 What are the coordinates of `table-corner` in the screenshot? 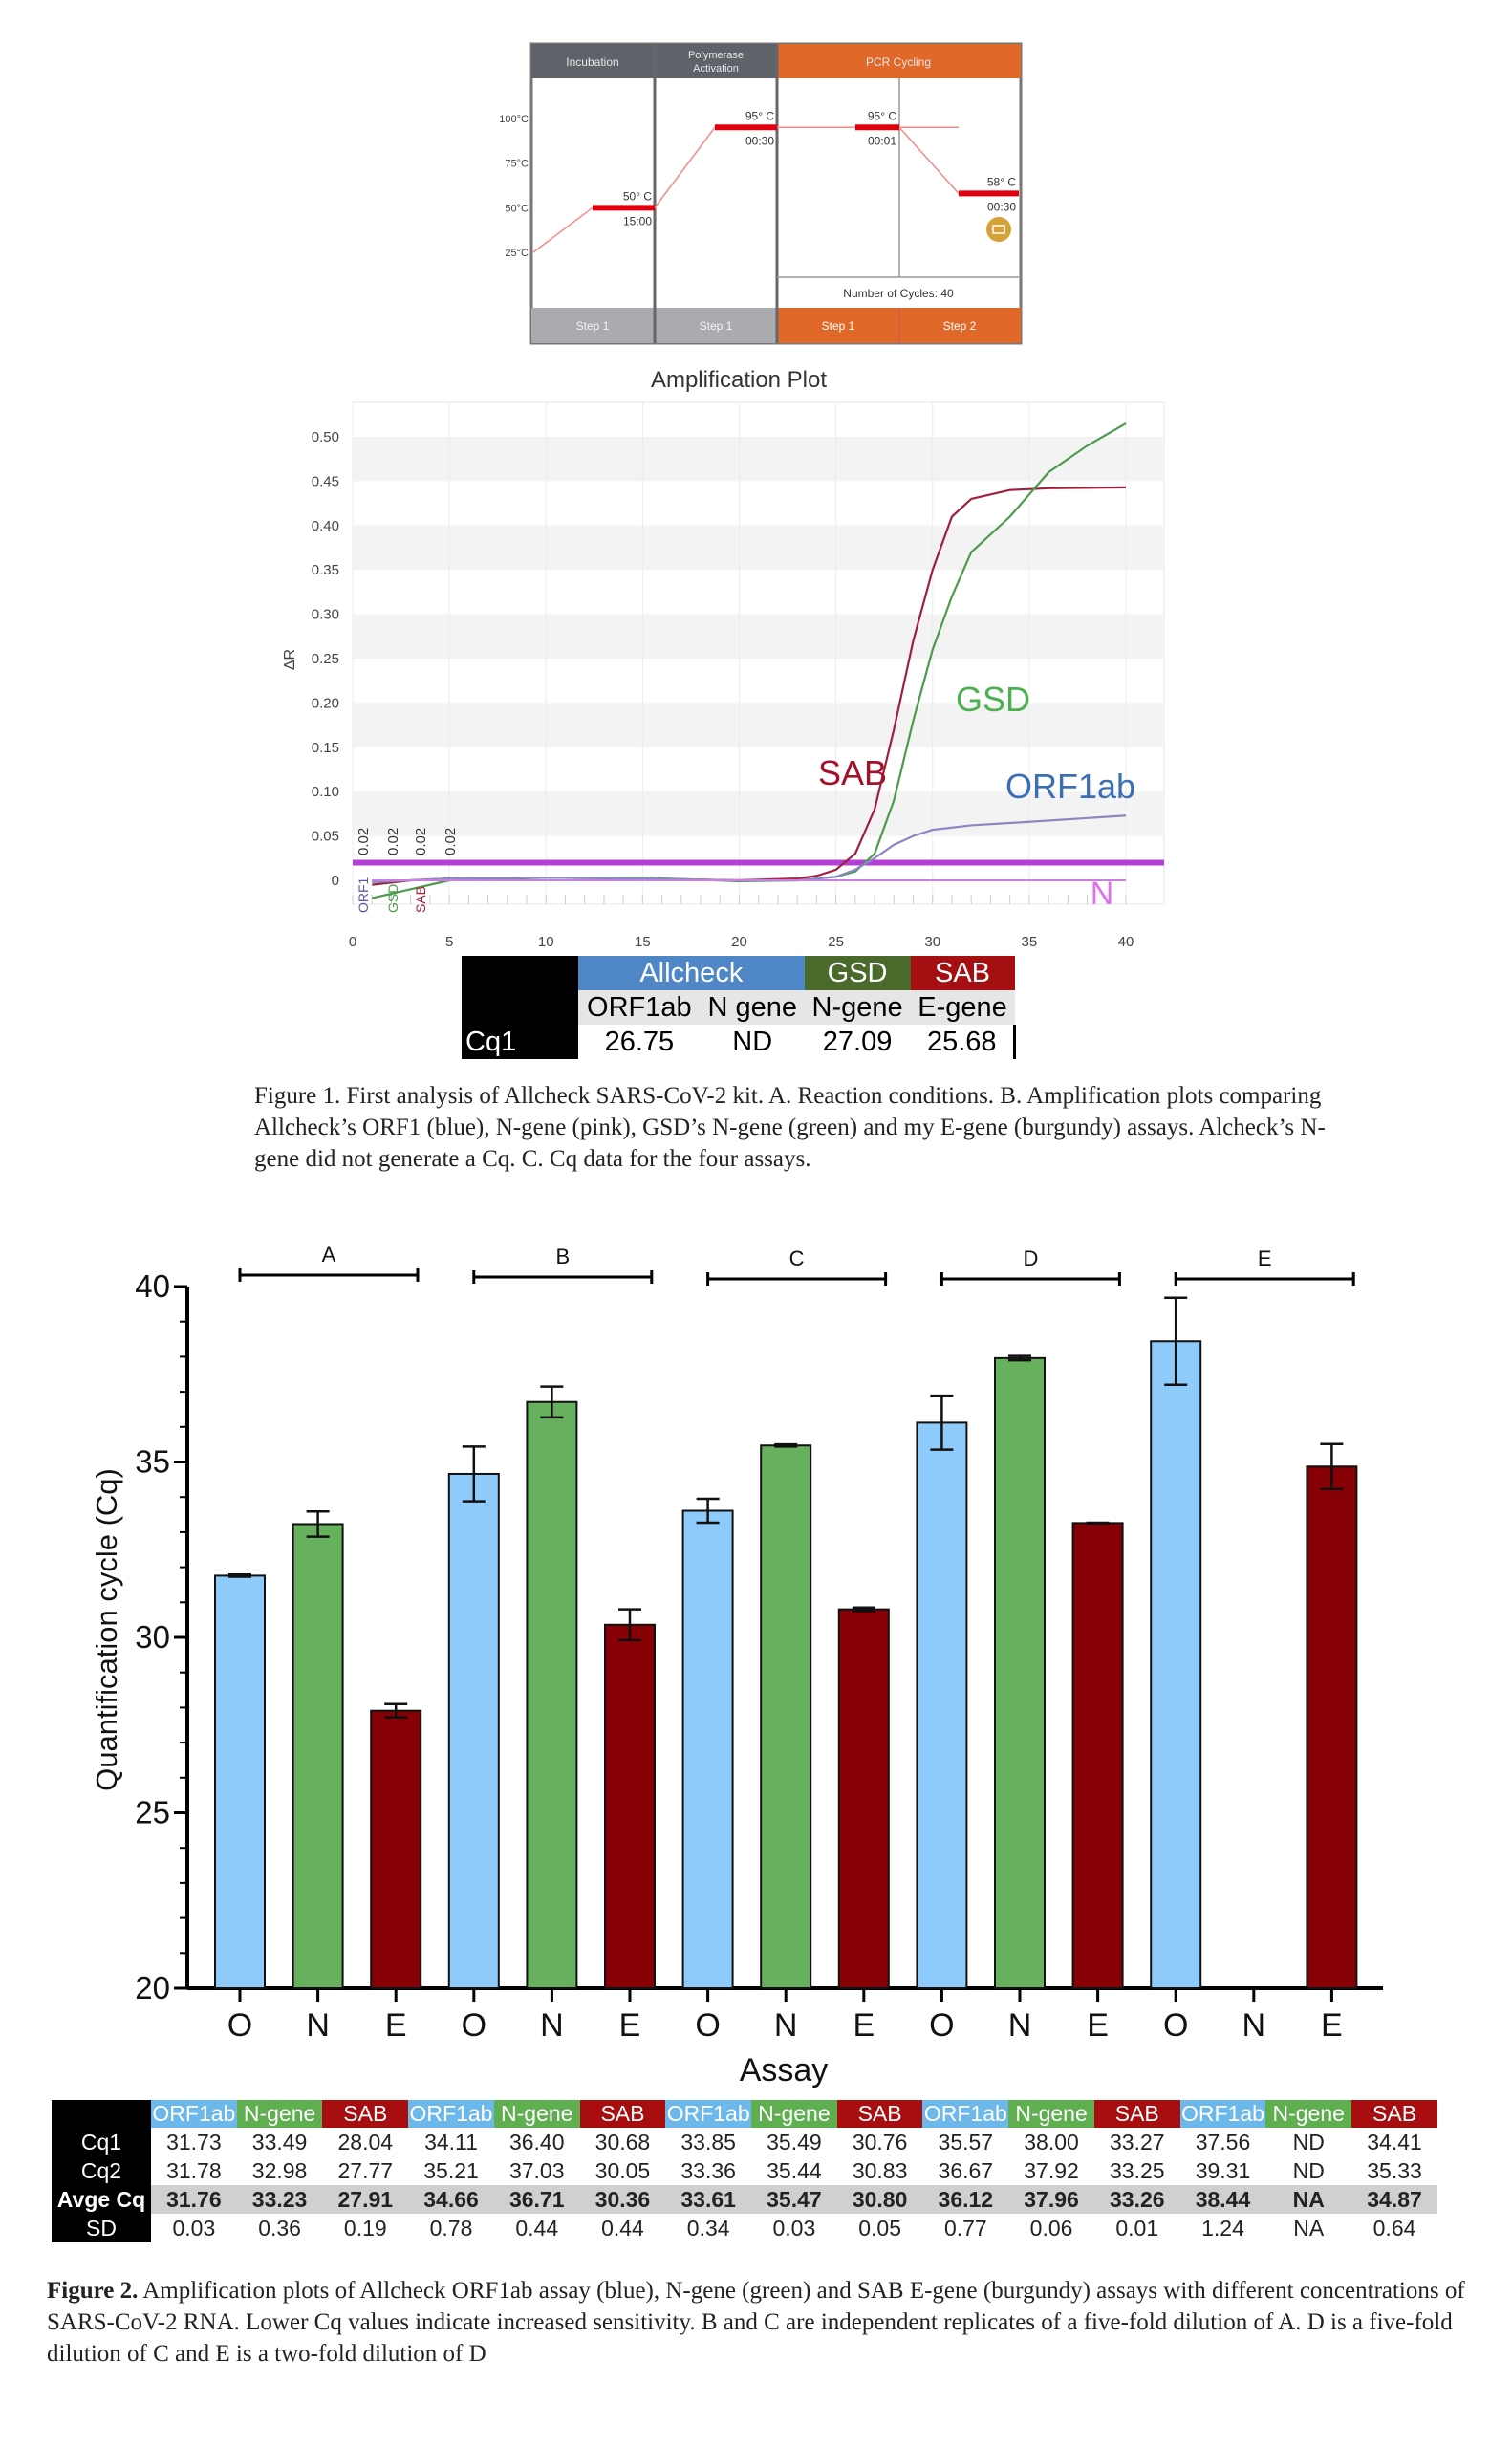 It's located at (101, 2114).